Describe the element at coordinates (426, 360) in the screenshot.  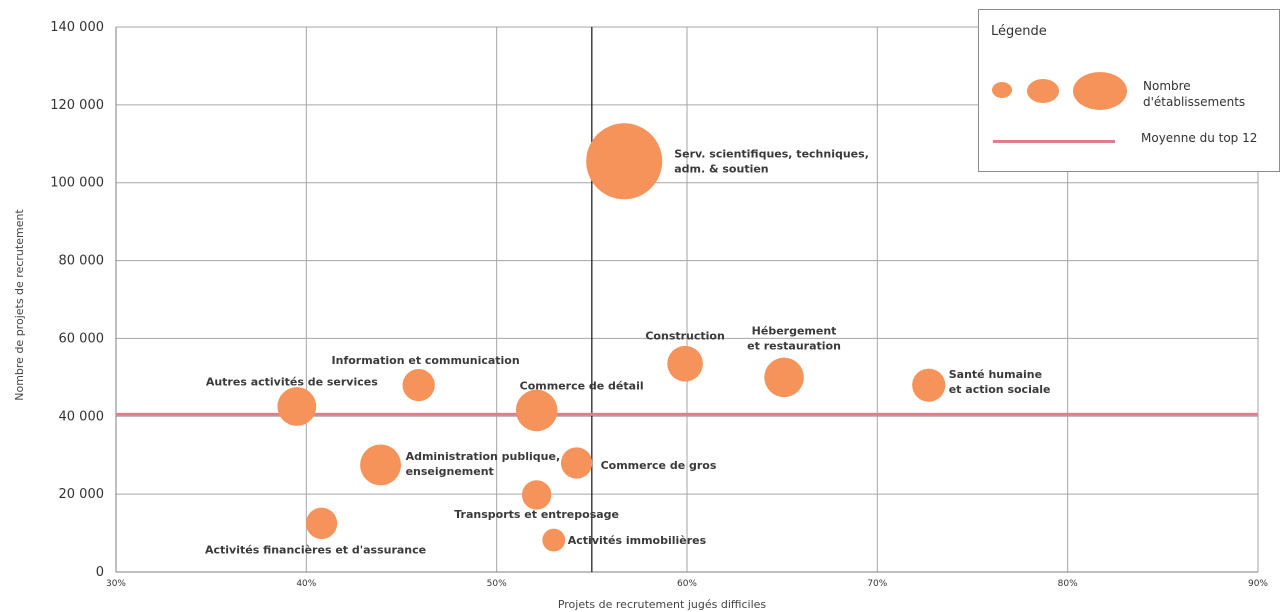
I see `bubble-label: Information et communication` at that location.